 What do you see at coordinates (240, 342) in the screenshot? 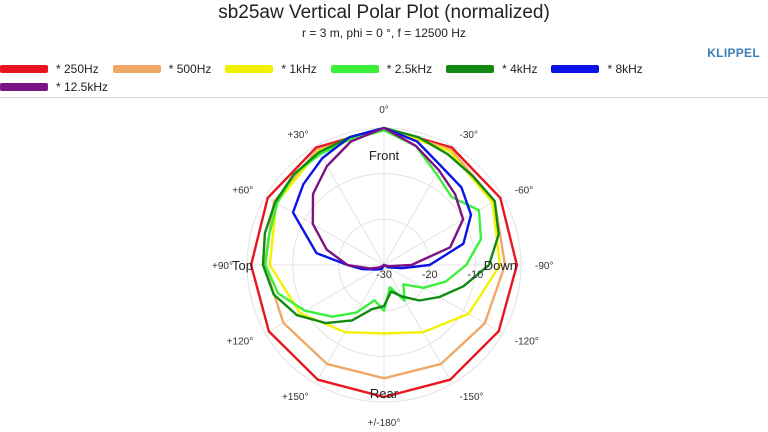
I see `angle-label: +120°` at bounding box center [240, 342].